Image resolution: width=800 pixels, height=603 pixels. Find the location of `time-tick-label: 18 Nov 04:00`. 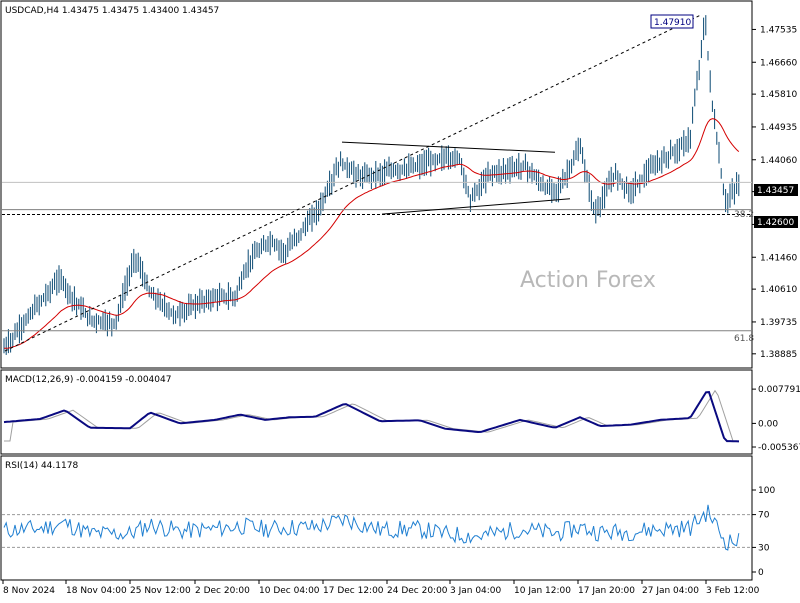

time-tick-label: 18 Nov 04:00 is located at coordinates (96, 591).